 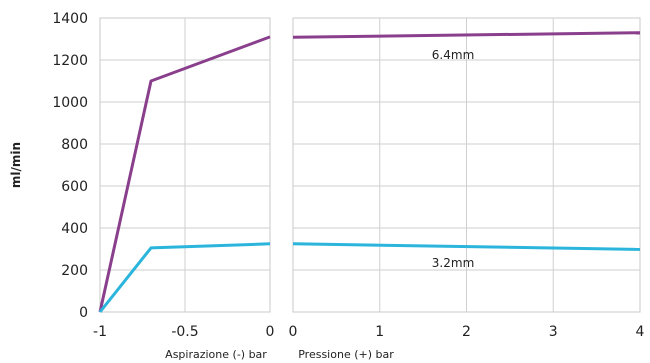 I want to click on y-tick-label: 1200, so click(x=70, y=61).